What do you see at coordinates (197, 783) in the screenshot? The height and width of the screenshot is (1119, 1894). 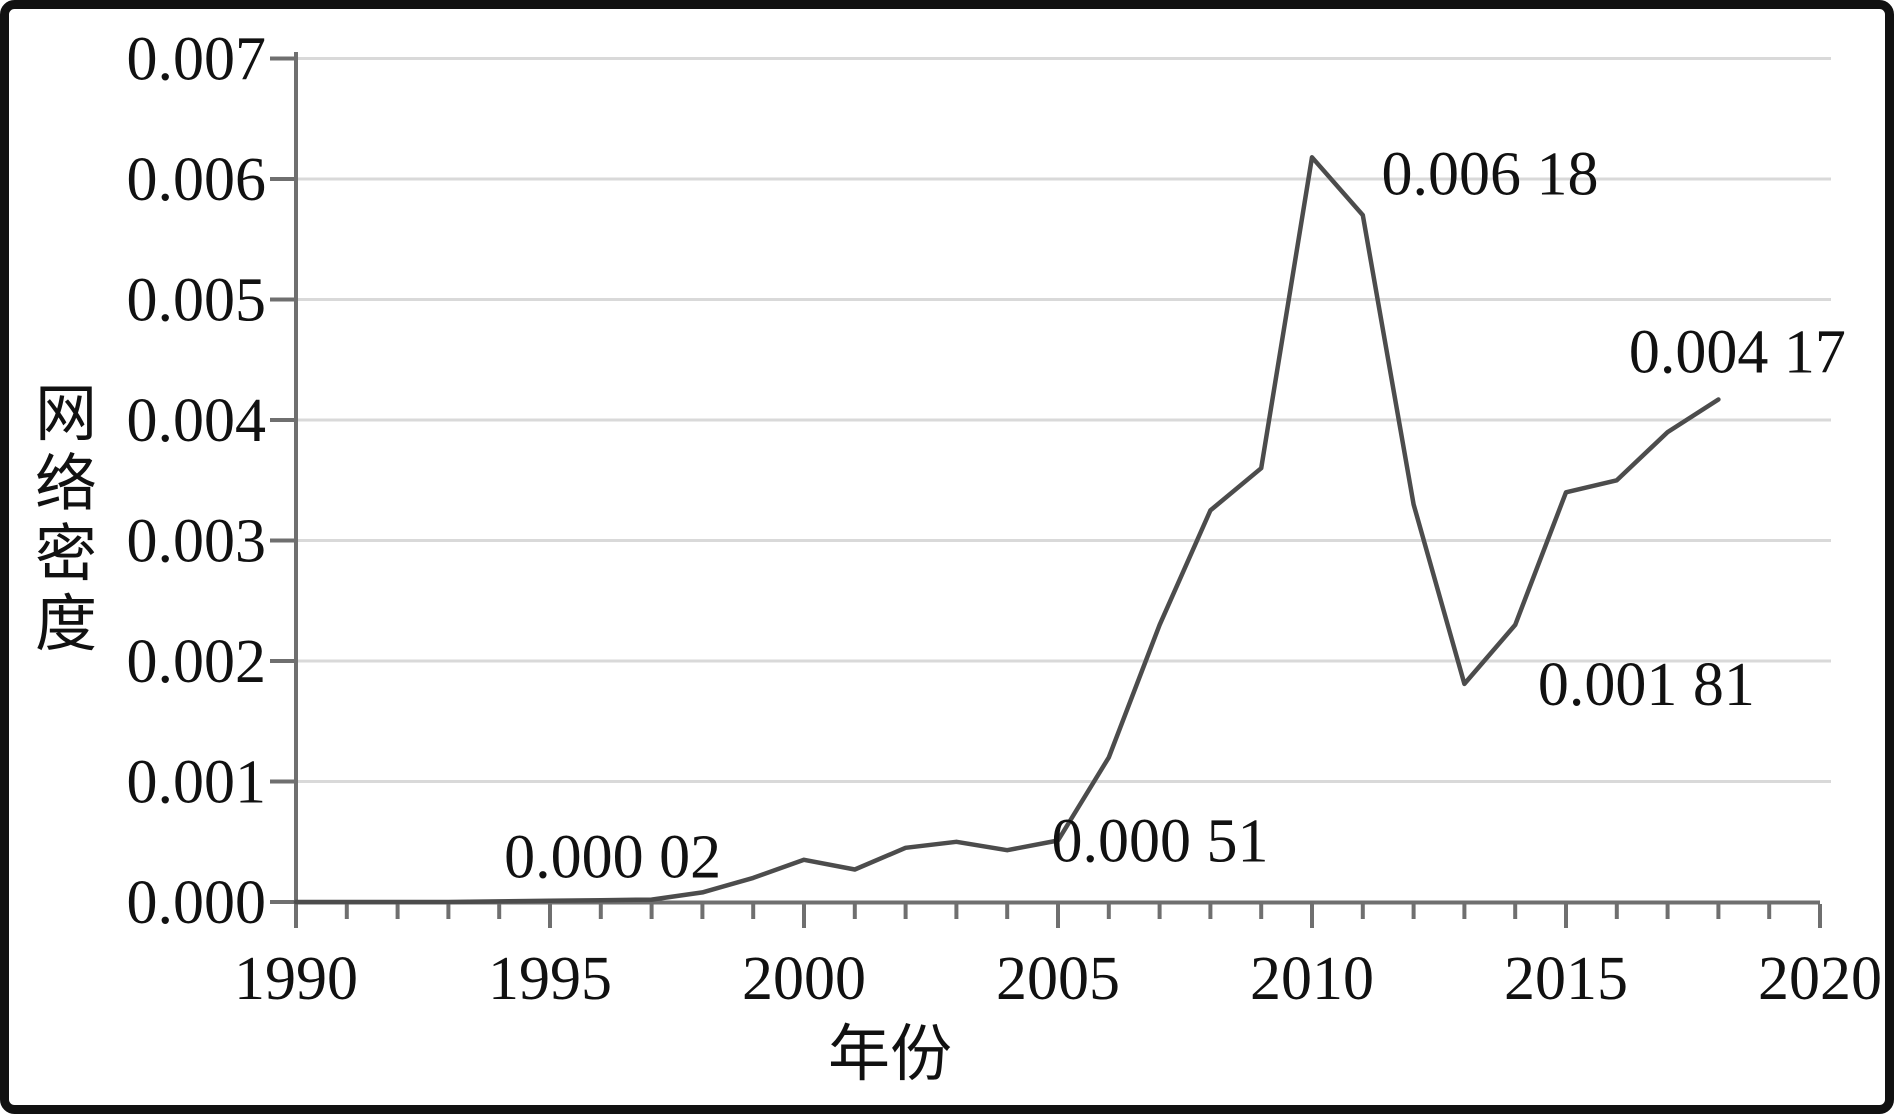 I see `y-tick-label: 0.001` at bounding box center [197, 783].